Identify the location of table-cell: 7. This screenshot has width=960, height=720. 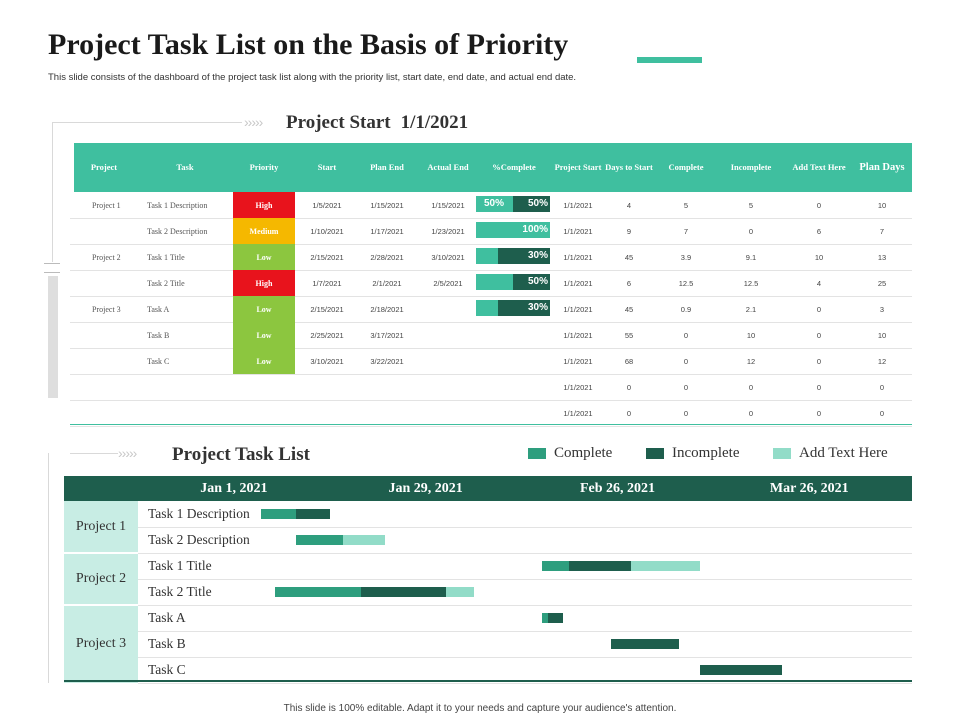
(686, 231).